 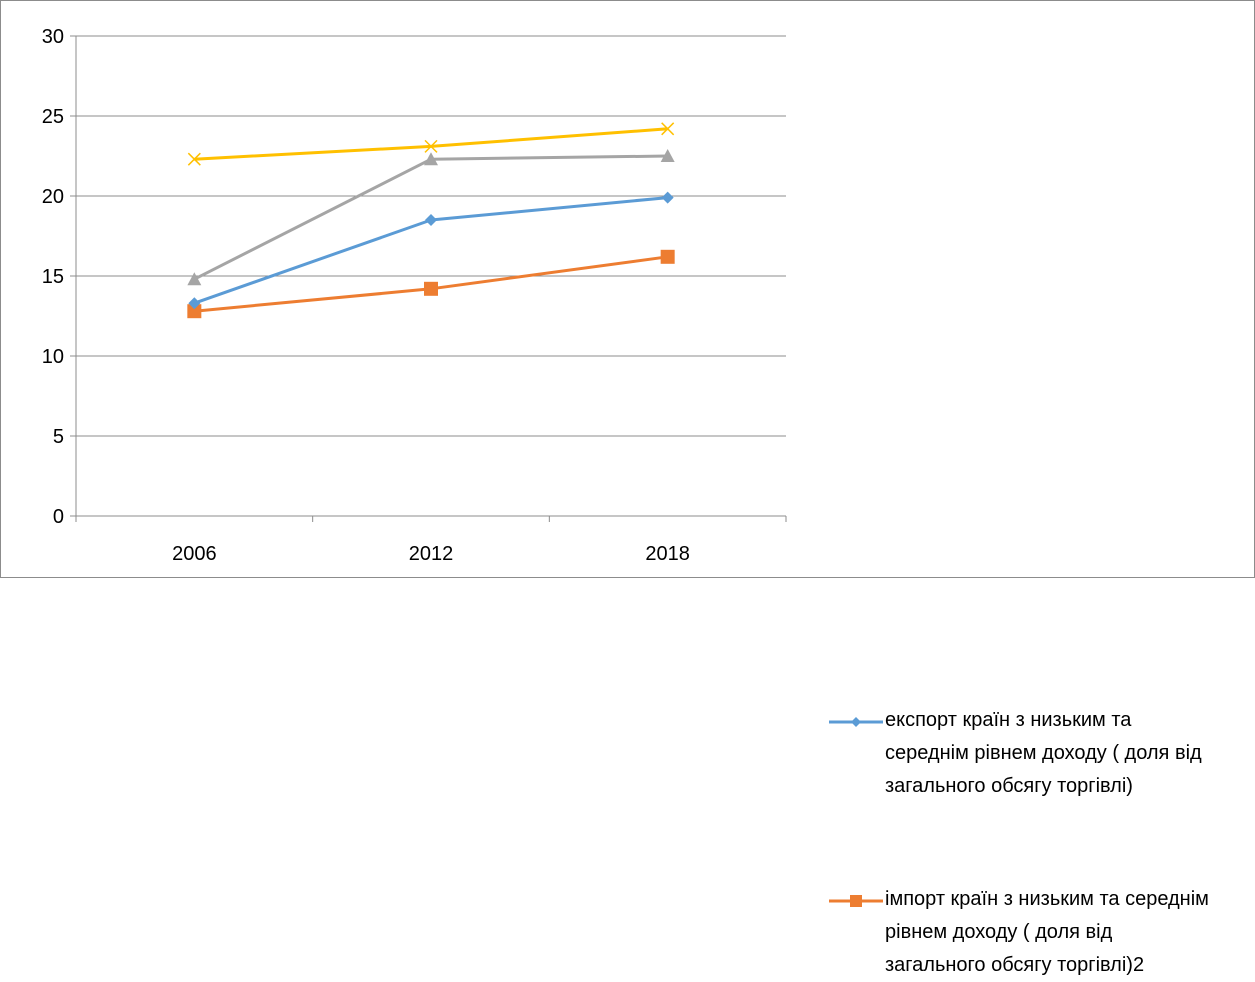 What do you see at coordinates (53, 357) in the screenshot?
I see `y-tick-label: 10` at bounding box center [53, 357].